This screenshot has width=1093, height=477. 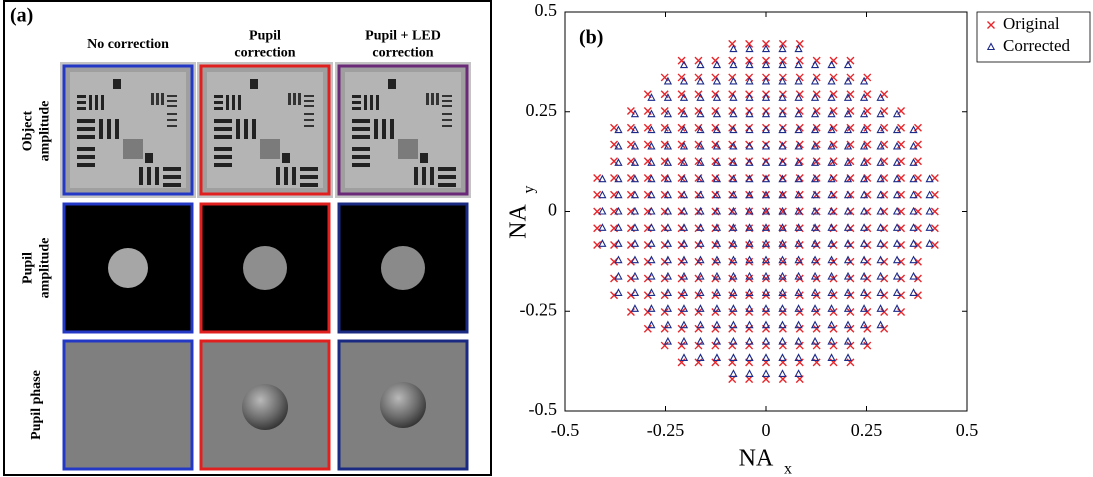 What do you see at coordinates (1031, 23) in the screenshot?
I see `legend-label: Original` at bounding box center [1031, 23].